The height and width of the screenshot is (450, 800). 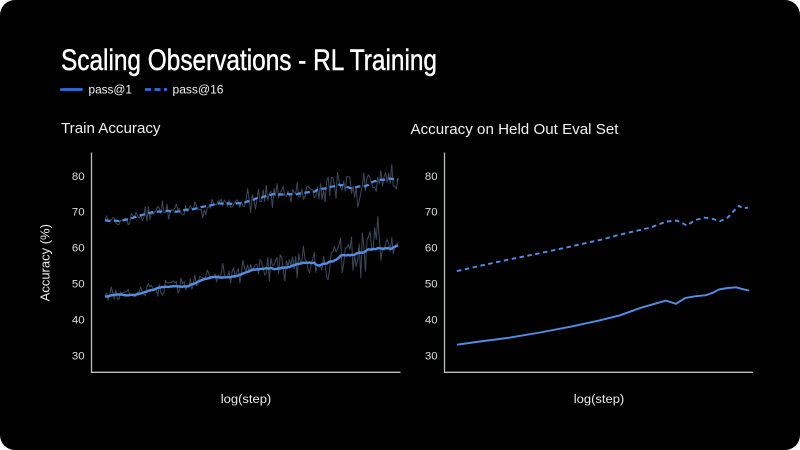 What do you see at coordinates (45, 262) in the screenshot?
I see `svg-text: Accuracy (%)` at bounding box center [45, 262].